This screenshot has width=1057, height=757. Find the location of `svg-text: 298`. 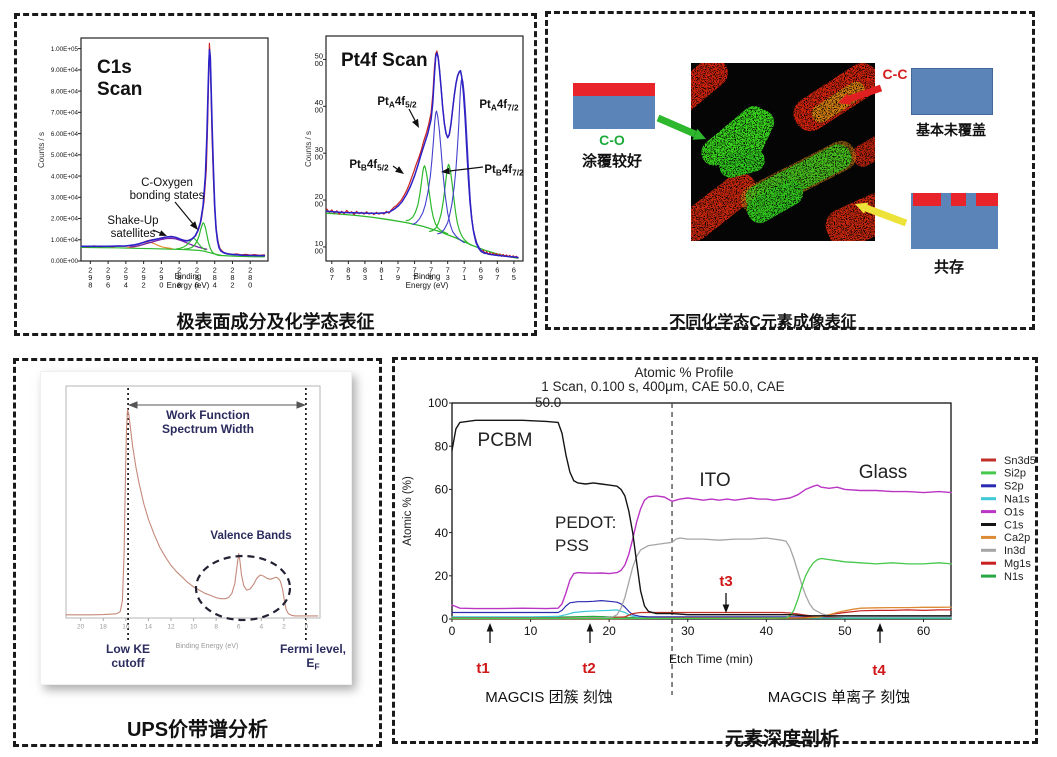

svg-text: 298 is located at coordinates (90, 278).